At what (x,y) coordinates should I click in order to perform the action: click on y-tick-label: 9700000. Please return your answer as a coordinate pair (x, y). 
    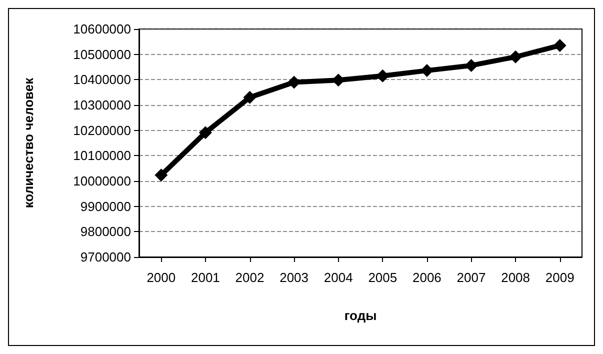
    Looking at the image, I should click on (105, 257).